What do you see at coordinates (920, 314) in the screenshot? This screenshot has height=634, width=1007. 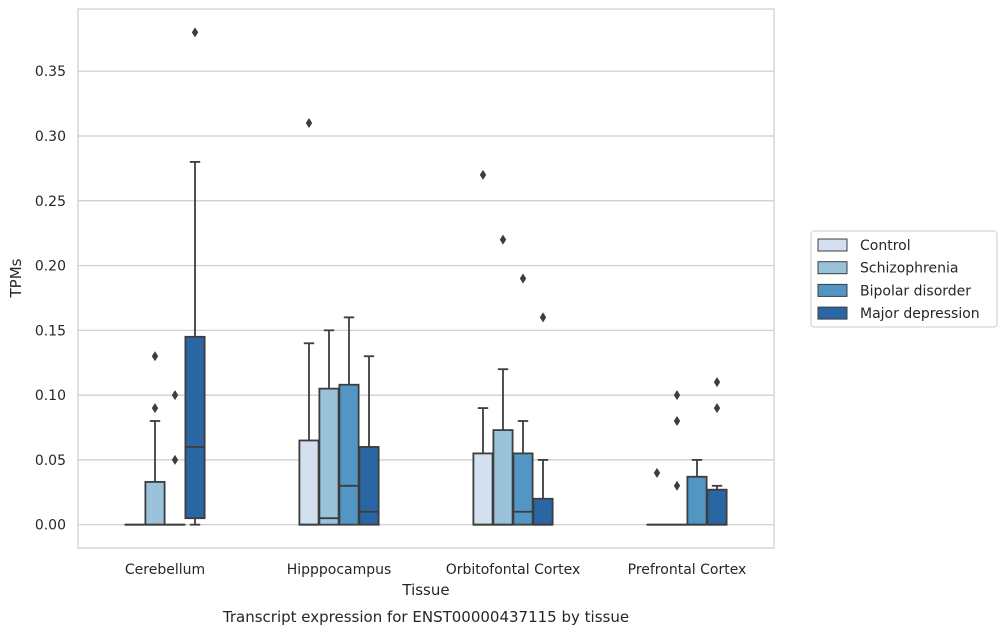 I see `legend-label: Major depression` at bounding box center [920, 314].